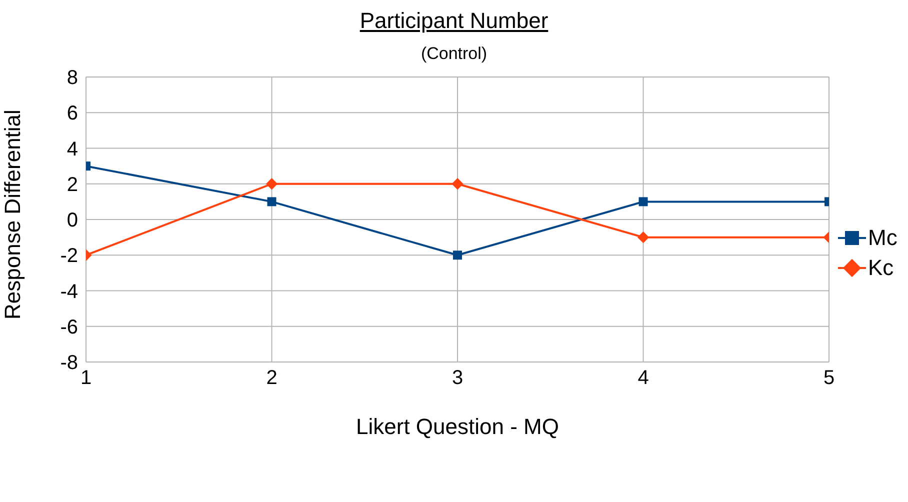 The width and height of the screenshot is (908, 502). I want to click on x-axis-title: Likert Question - MQ, so click(457, 426).